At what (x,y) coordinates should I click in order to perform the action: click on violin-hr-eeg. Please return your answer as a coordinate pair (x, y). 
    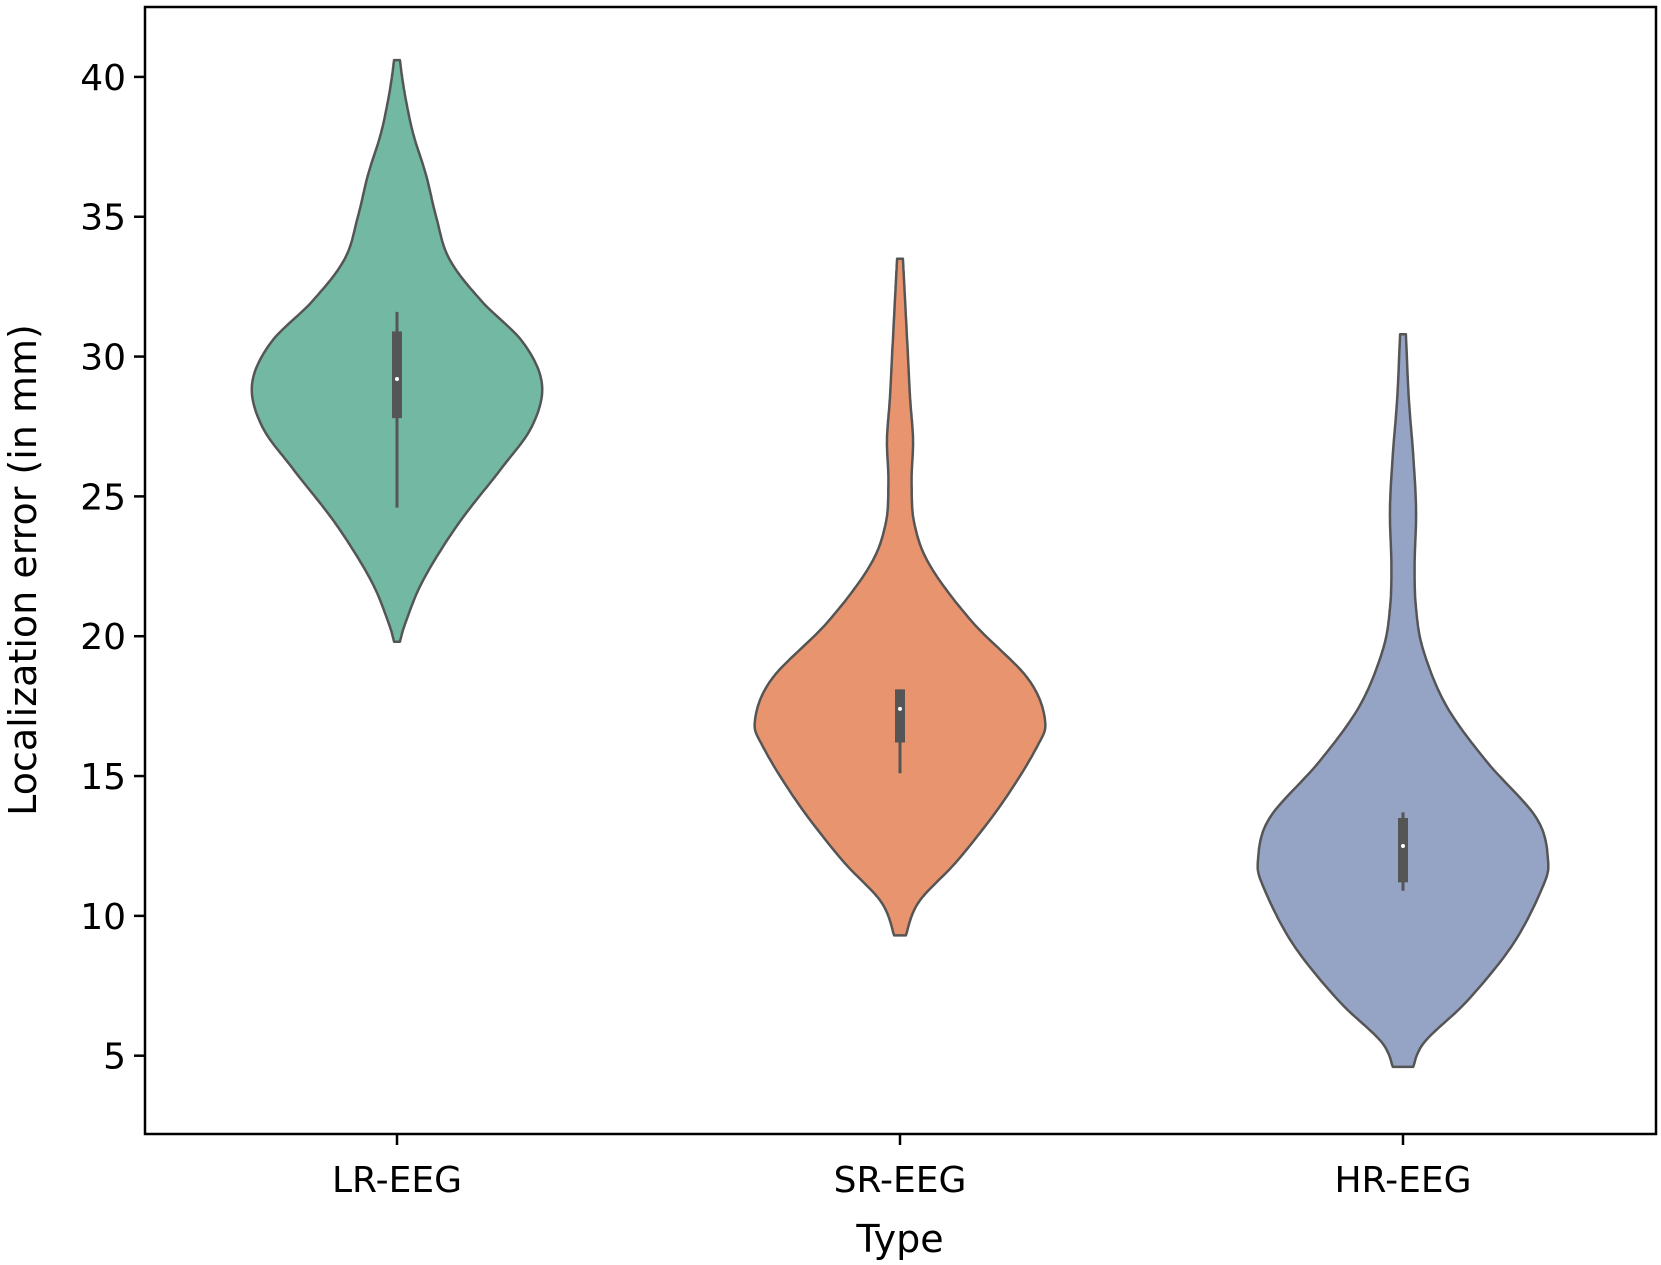
    Looking at the image, I should click on (1403, 700).